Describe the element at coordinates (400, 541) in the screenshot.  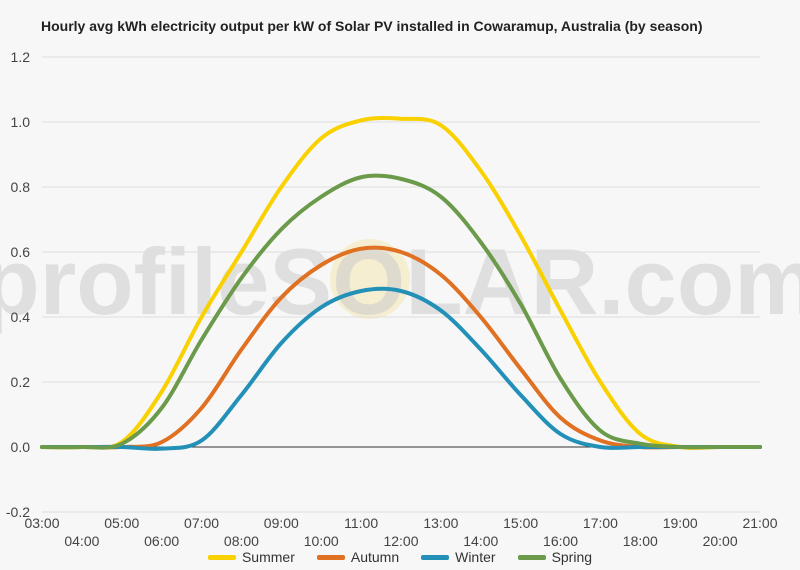
I see `x-tick-label: 12:00` at that location.